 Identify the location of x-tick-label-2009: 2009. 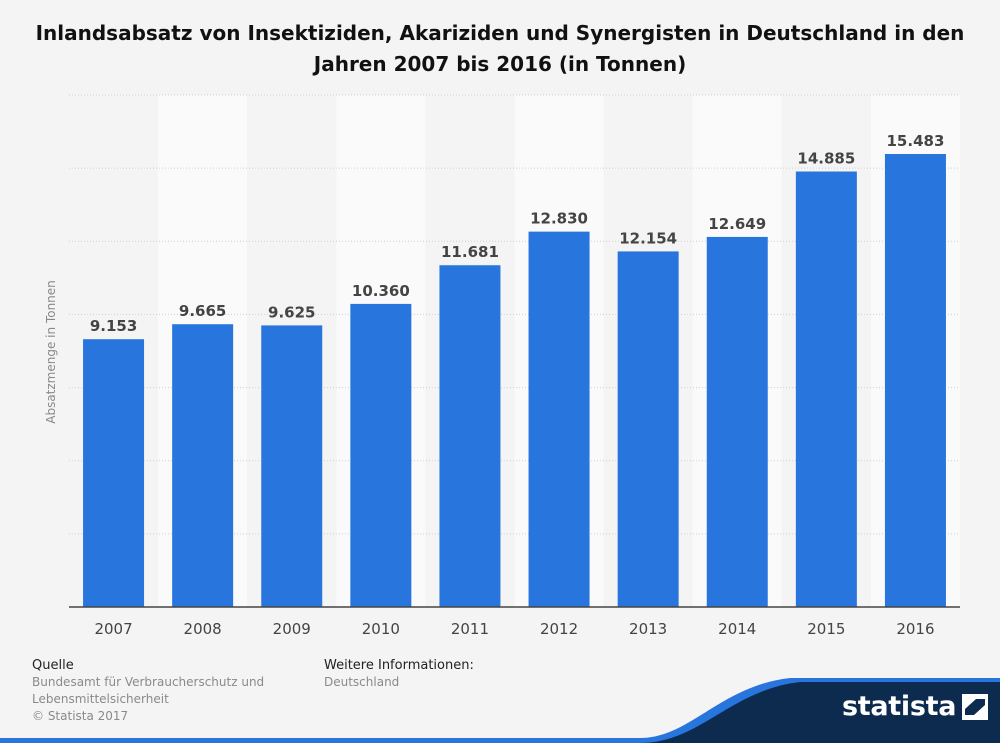
(292, 629).